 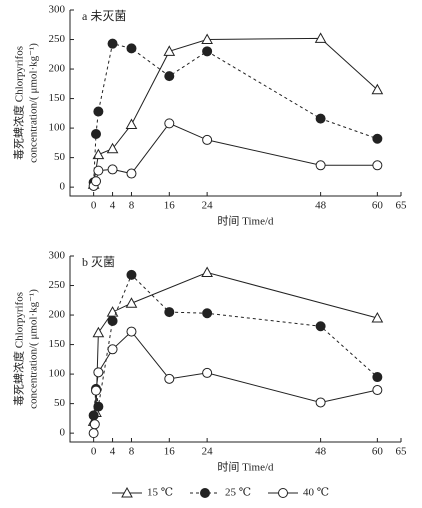 I want to click on panel-title: a 未灭菌, so click(x=104, y=16).